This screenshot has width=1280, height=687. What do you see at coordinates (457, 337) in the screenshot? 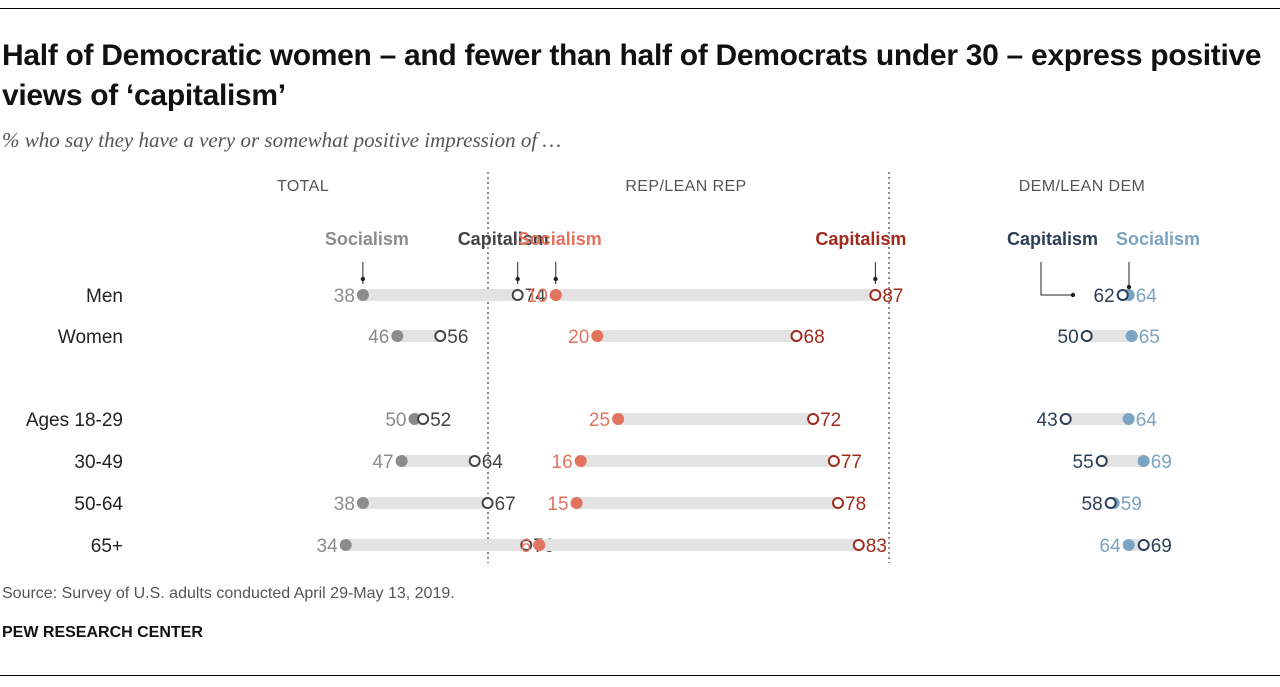
I see `capitalism-value-label: 56` at bounding box center [457, 337].